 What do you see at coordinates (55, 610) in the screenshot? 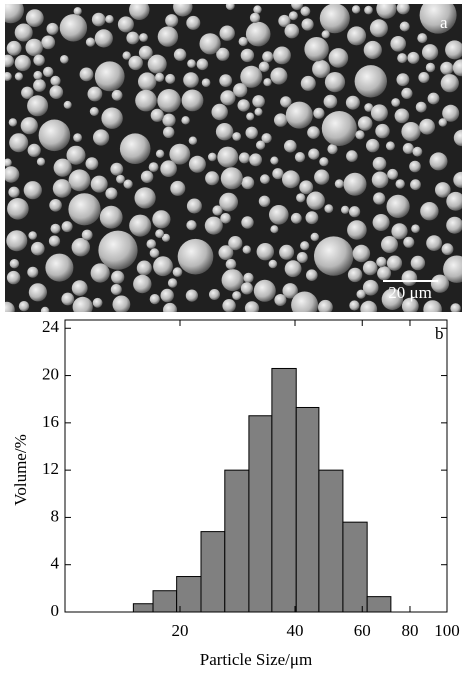
I see `y-tick-label: 0` at bounding box center [55, 610].